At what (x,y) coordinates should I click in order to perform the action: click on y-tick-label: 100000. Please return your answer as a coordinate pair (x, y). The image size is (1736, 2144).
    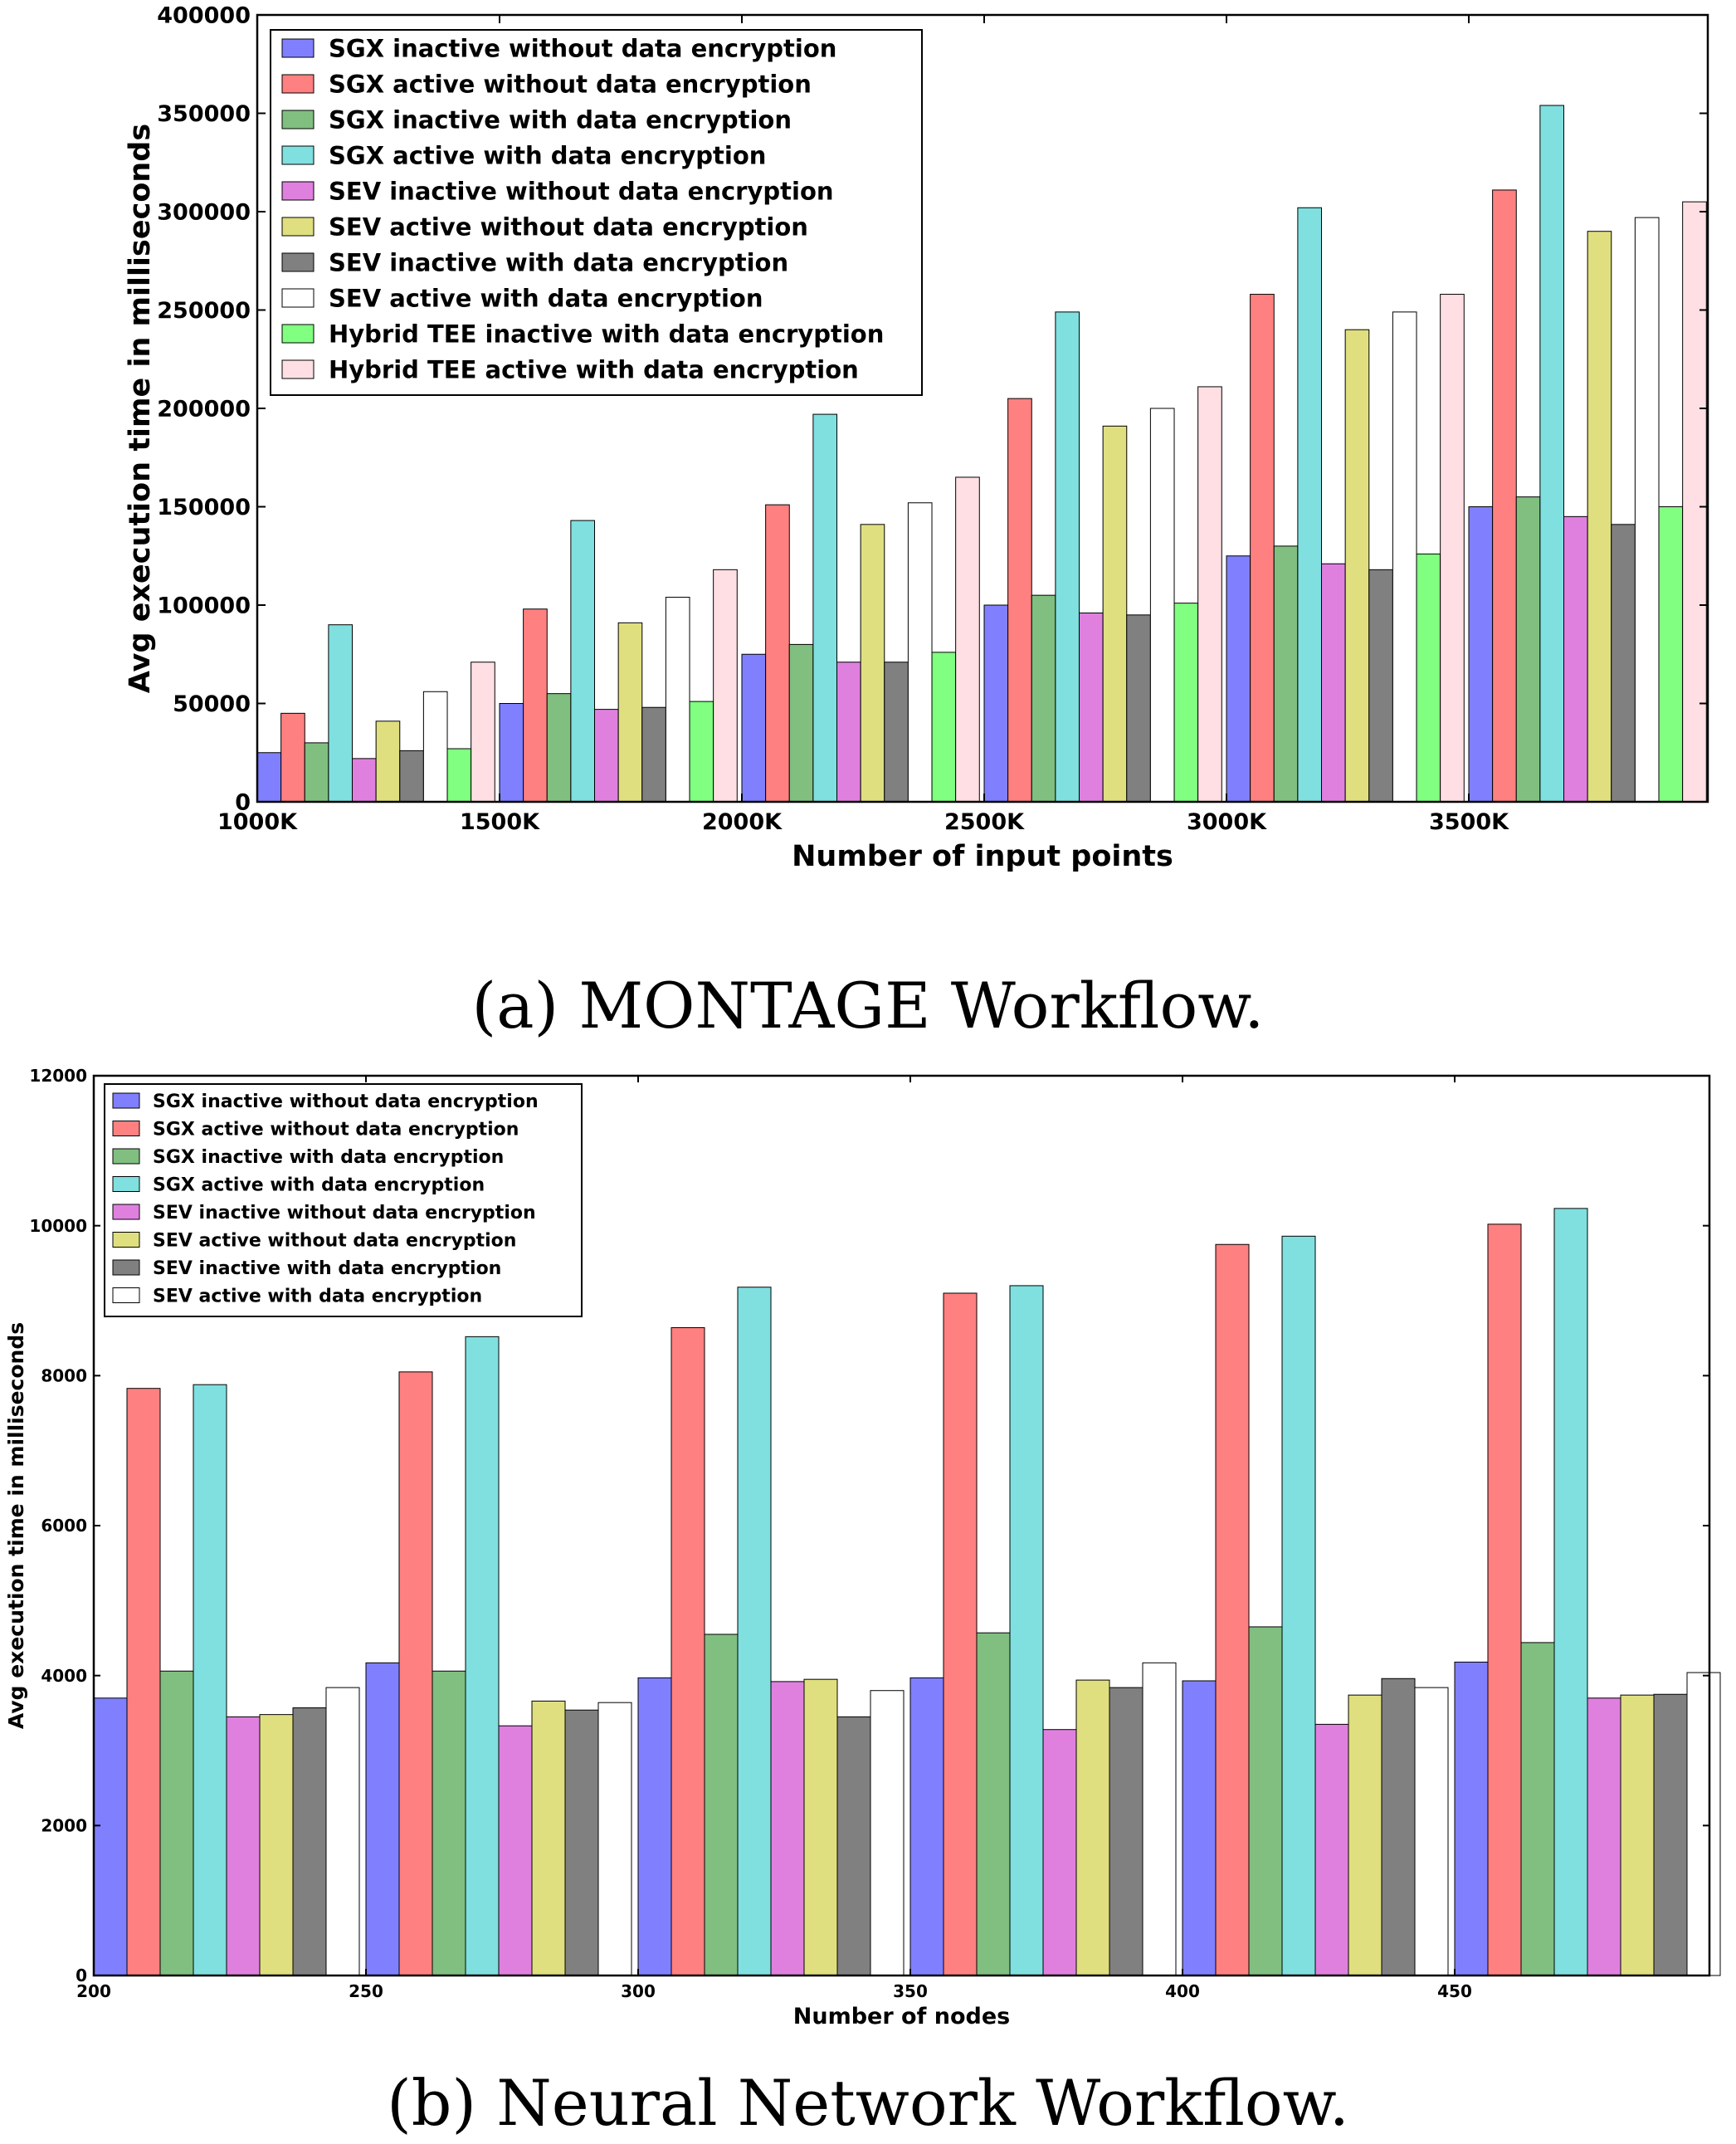
    Looking at the image, I should click on (204, 606).